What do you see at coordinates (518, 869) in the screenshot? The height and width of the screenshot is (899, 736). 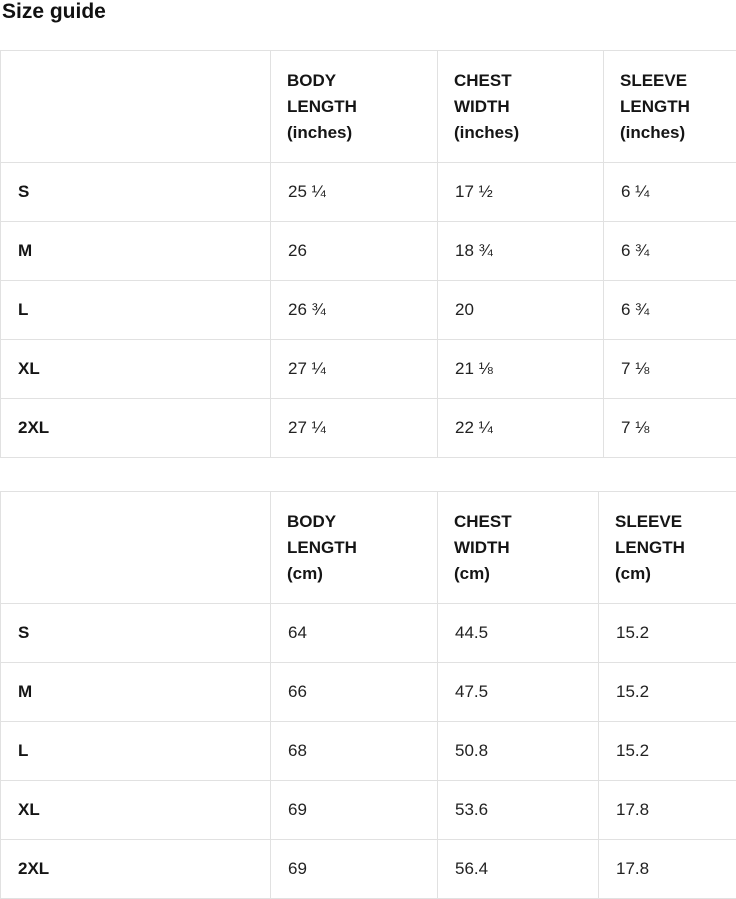 I see `chest-width-value: 56.4` at bounding box center [518, 869].